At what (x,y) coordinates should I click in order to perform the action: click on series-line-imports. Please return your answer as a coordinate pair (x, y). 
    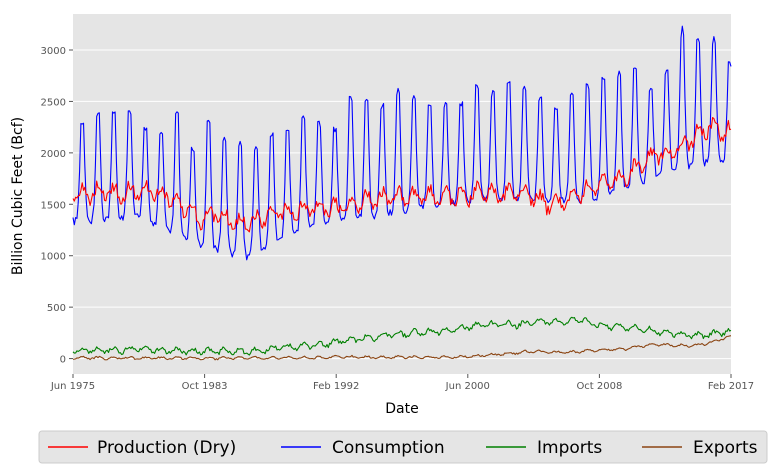
    Looking at the image, I should click on (402, 336).